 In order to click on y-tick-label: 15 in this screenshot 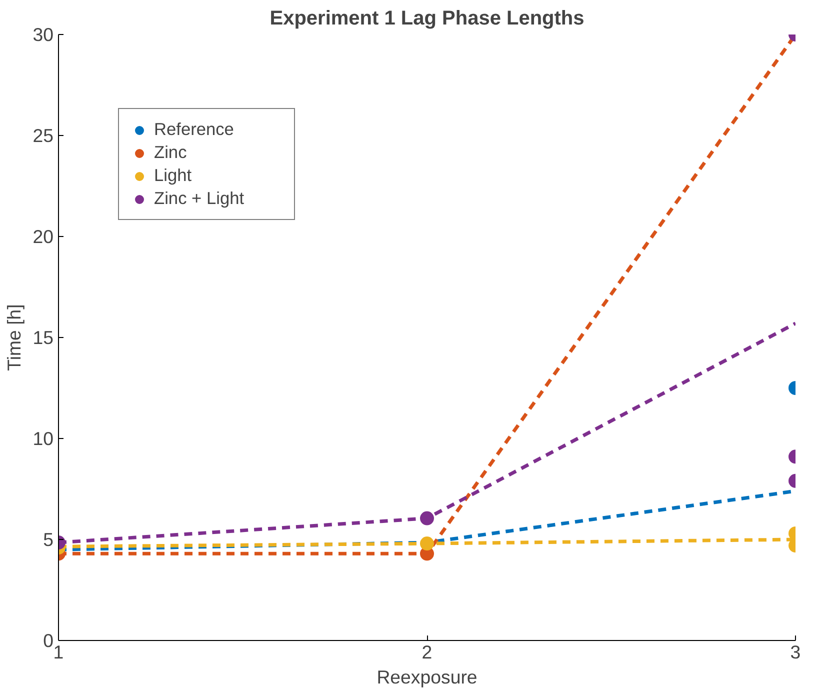, I will do `click(43, 337)`.